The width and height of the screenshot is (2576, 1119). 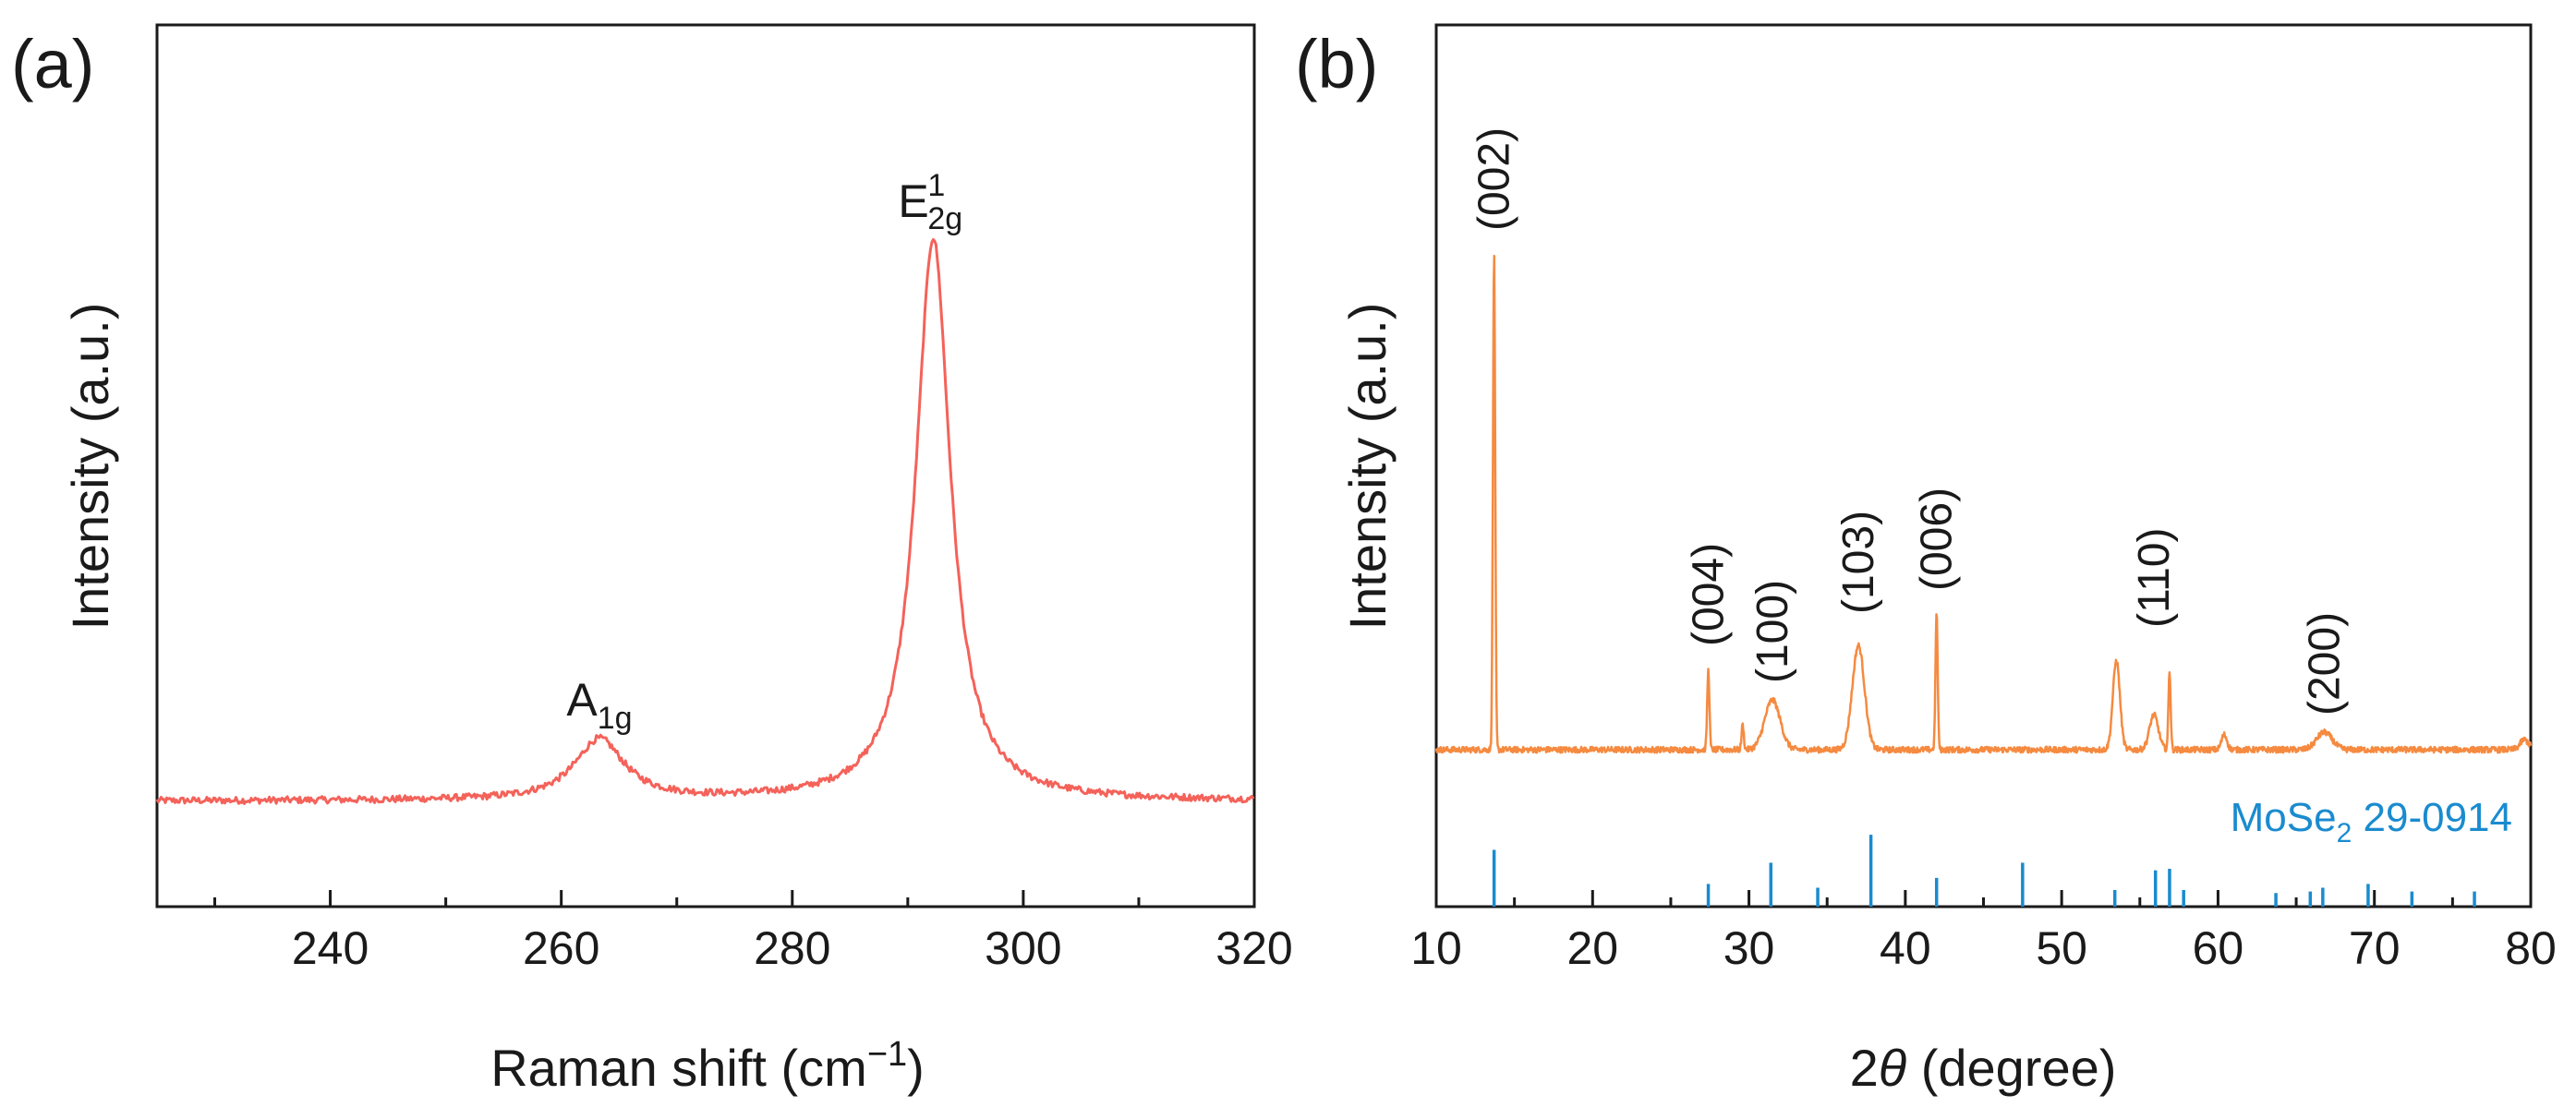 What do you see at coordinates (1367, 467) in the screenshot?
I see `panel-b-y-axis-title: Intensity (a.u.)` at bounding box center [1367, 467].